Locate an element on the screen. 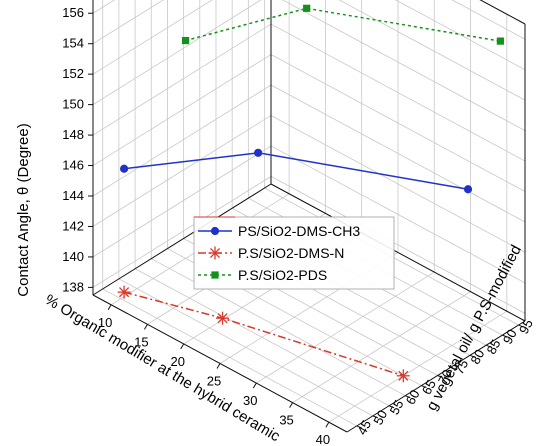  y-tick-label: 70 is located at coordinates (445, 377).